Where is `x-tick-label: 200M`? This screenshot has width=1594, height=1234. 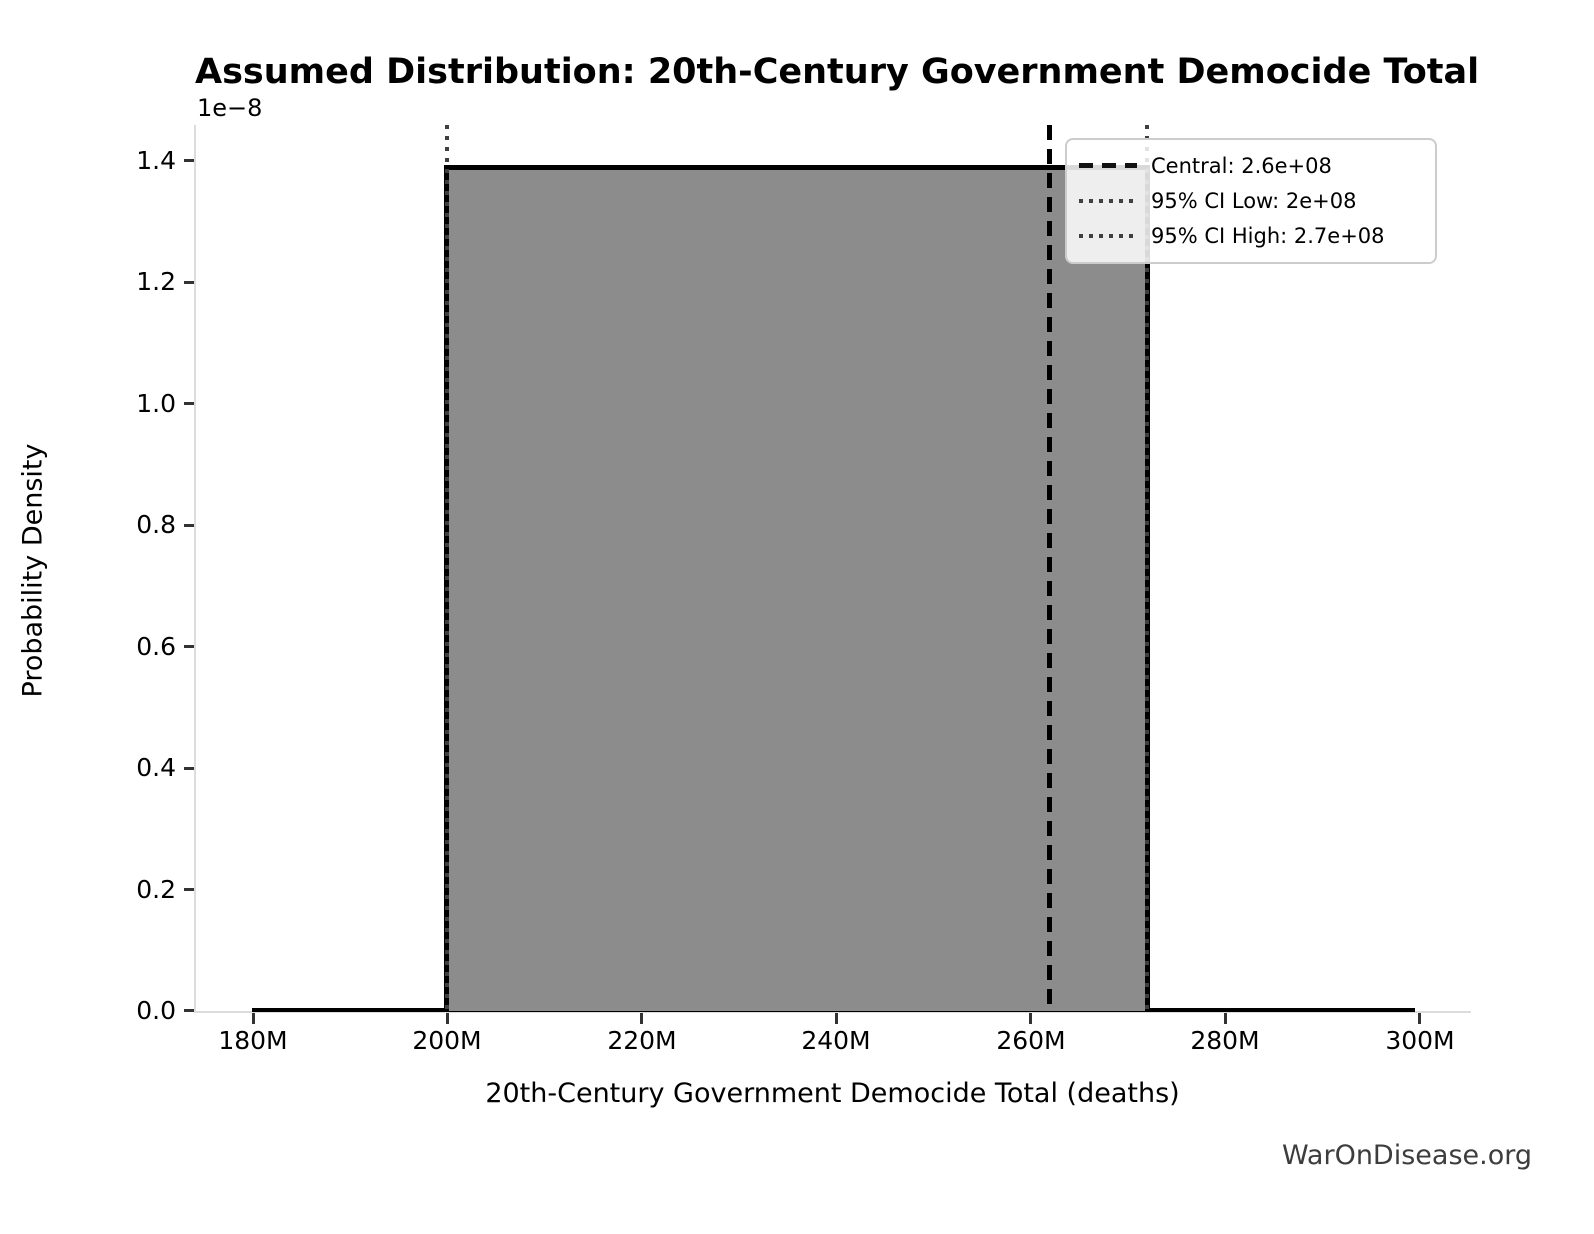 x-tick-label: 200M is located at coordinates (447, 1040).